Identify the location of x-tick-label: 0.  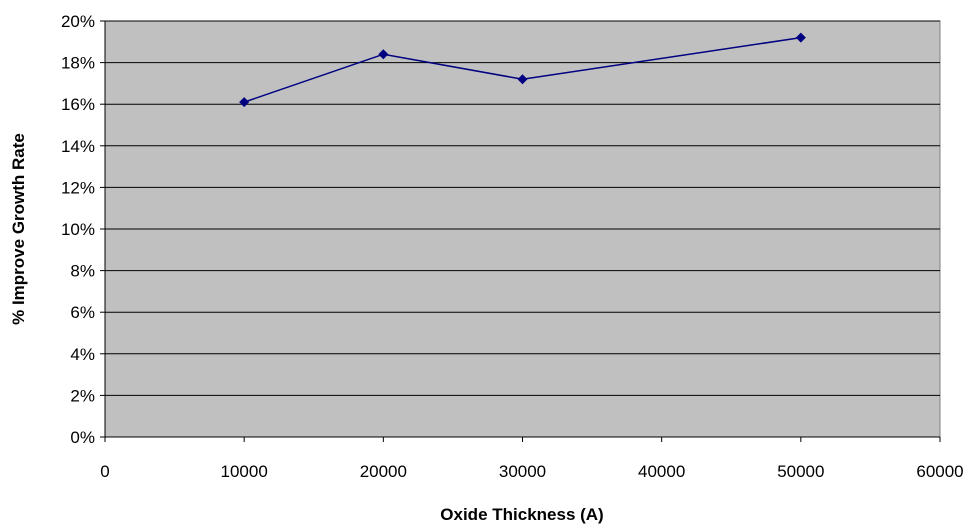
(104, 471).